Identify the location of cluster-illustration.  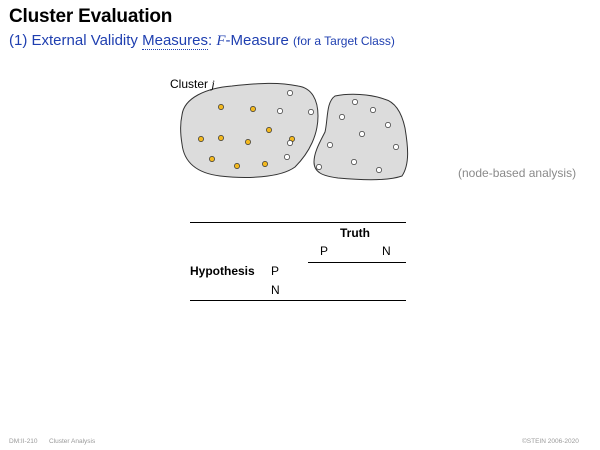
(294, 131).